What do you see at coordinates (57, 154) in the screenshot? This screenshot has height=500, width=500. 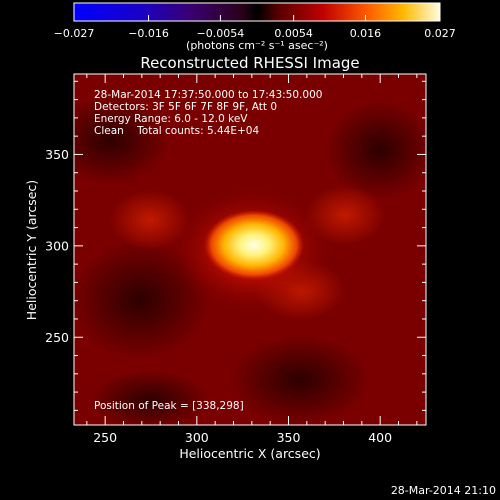 I see `y-tick-label: 350` at bounding box center [57, 154].